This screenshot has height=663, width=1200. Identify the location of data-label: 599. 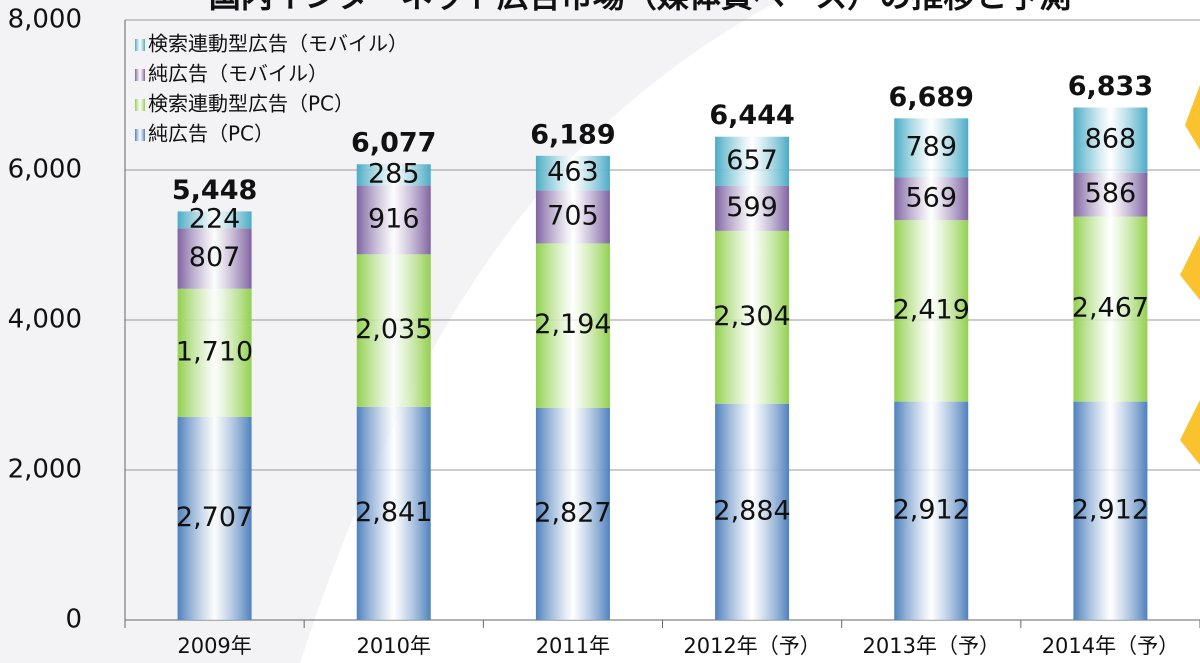
(752, 207).